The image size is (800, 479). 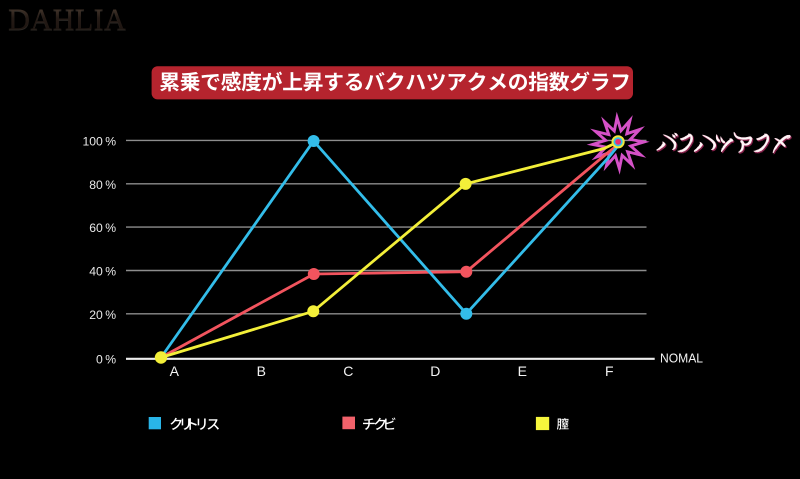 What do you see at coordinates (99, 359) in the screenshot?
I see `svg-text: 0` at bounding box center [99, 359].